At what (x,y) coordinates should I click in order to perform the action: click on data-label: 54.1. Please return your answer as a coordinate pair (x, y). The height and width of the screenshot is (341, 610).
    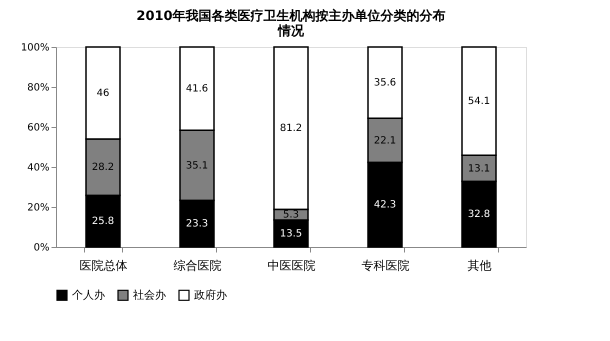
    Looking at the image, I should click on (479, 102).